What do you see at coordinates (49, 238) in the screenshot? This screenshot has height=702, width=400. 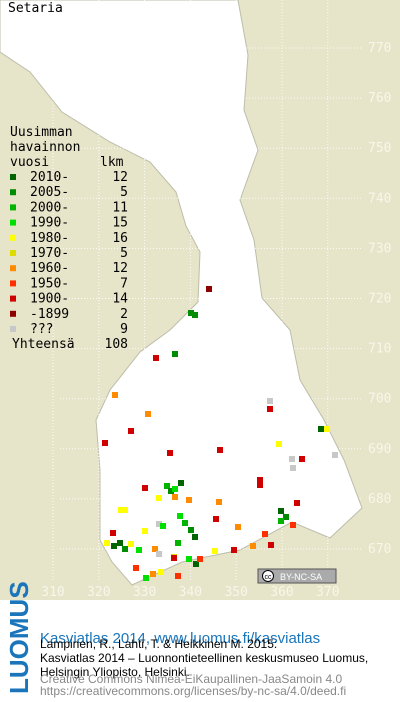 I see `legend-label: 1980-` at bounding box center [49, 238].